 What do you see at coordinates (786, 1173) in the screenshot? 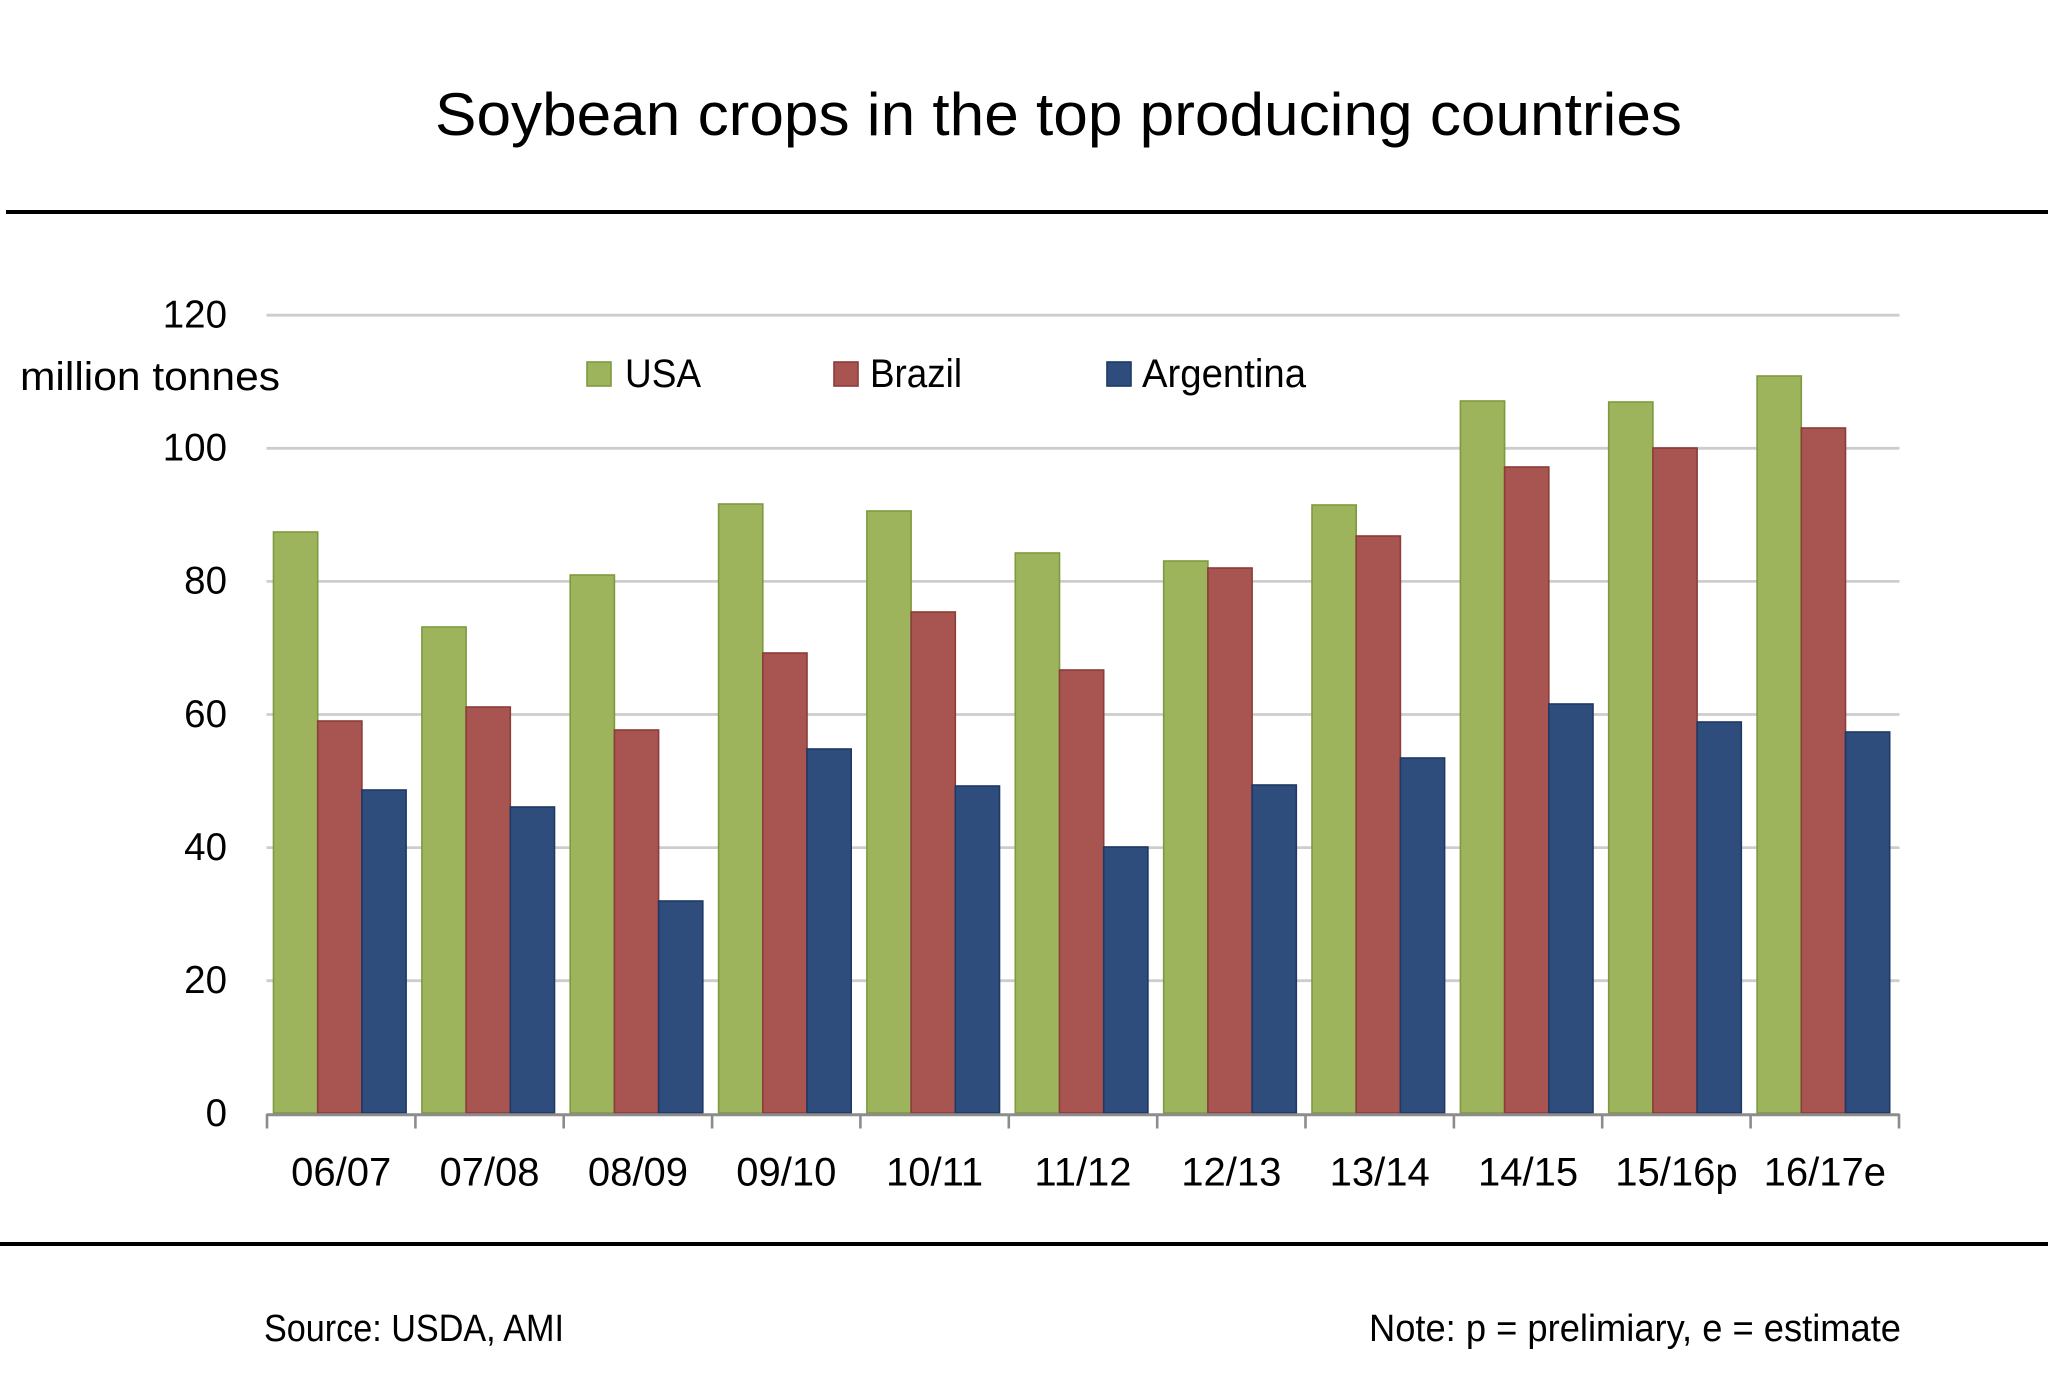
I see `svg-text: 09/10` at bounding box center [786, 1173].